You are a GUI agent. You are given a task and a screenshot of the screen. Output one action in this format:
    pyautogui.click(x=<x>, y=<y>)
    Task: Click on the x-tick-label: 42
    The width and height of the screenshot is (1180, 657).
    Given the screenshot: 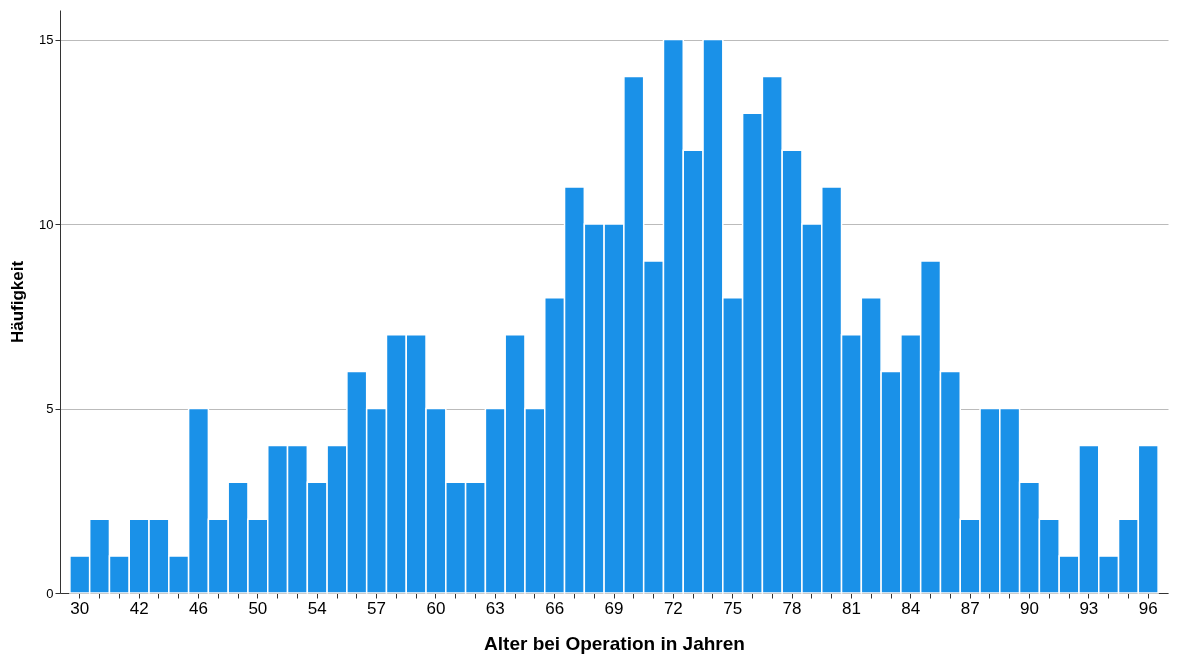 What is the action you would take?
    pyautogui.click(x=139, y=608)
    